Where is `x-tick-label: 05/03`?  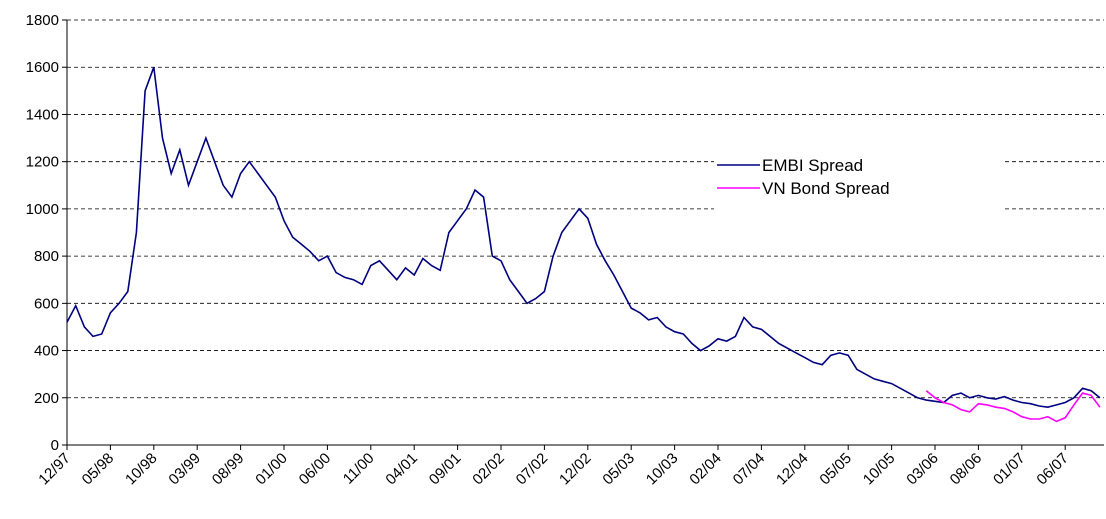
x-tick-label: 05/03 is located at coordinates (618, 469).